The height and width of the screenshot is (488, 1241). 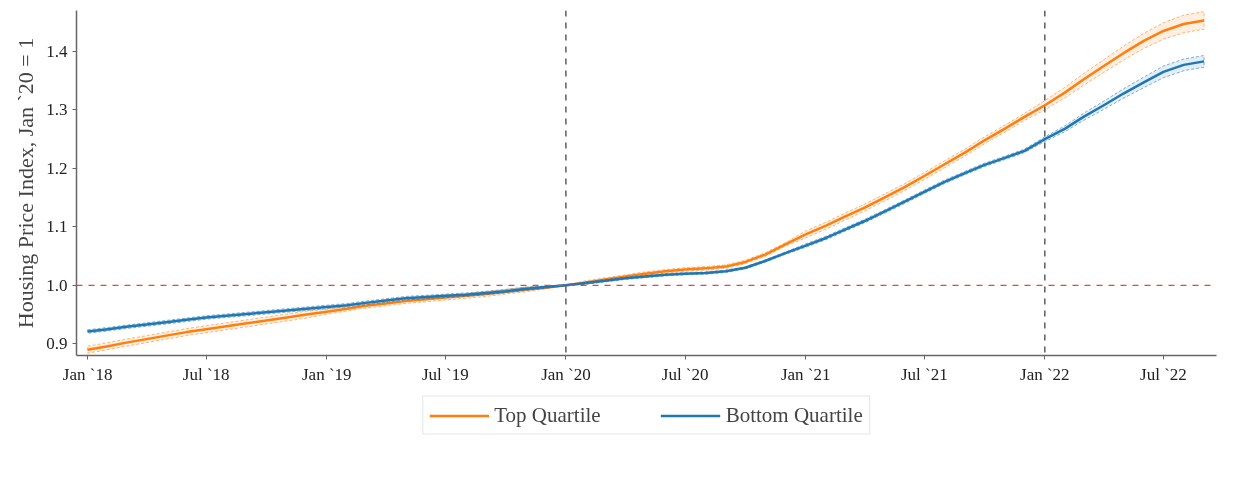 What do you see at coordinates (326, 374) in the screenshot?
I see `x-tick-label: Jan `19` at bounding box center [326, 374].